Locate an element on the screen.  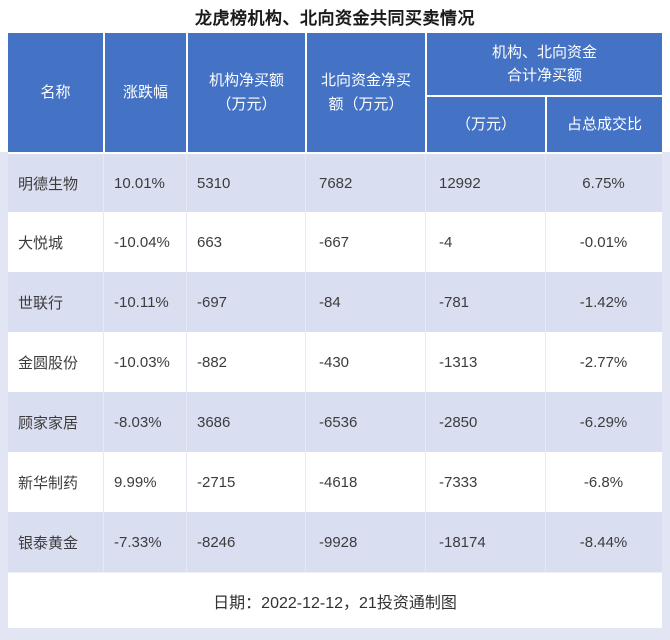
table-footer: 日期：2022-12-12，21投资通制图 is located at coordinates (335, 600).